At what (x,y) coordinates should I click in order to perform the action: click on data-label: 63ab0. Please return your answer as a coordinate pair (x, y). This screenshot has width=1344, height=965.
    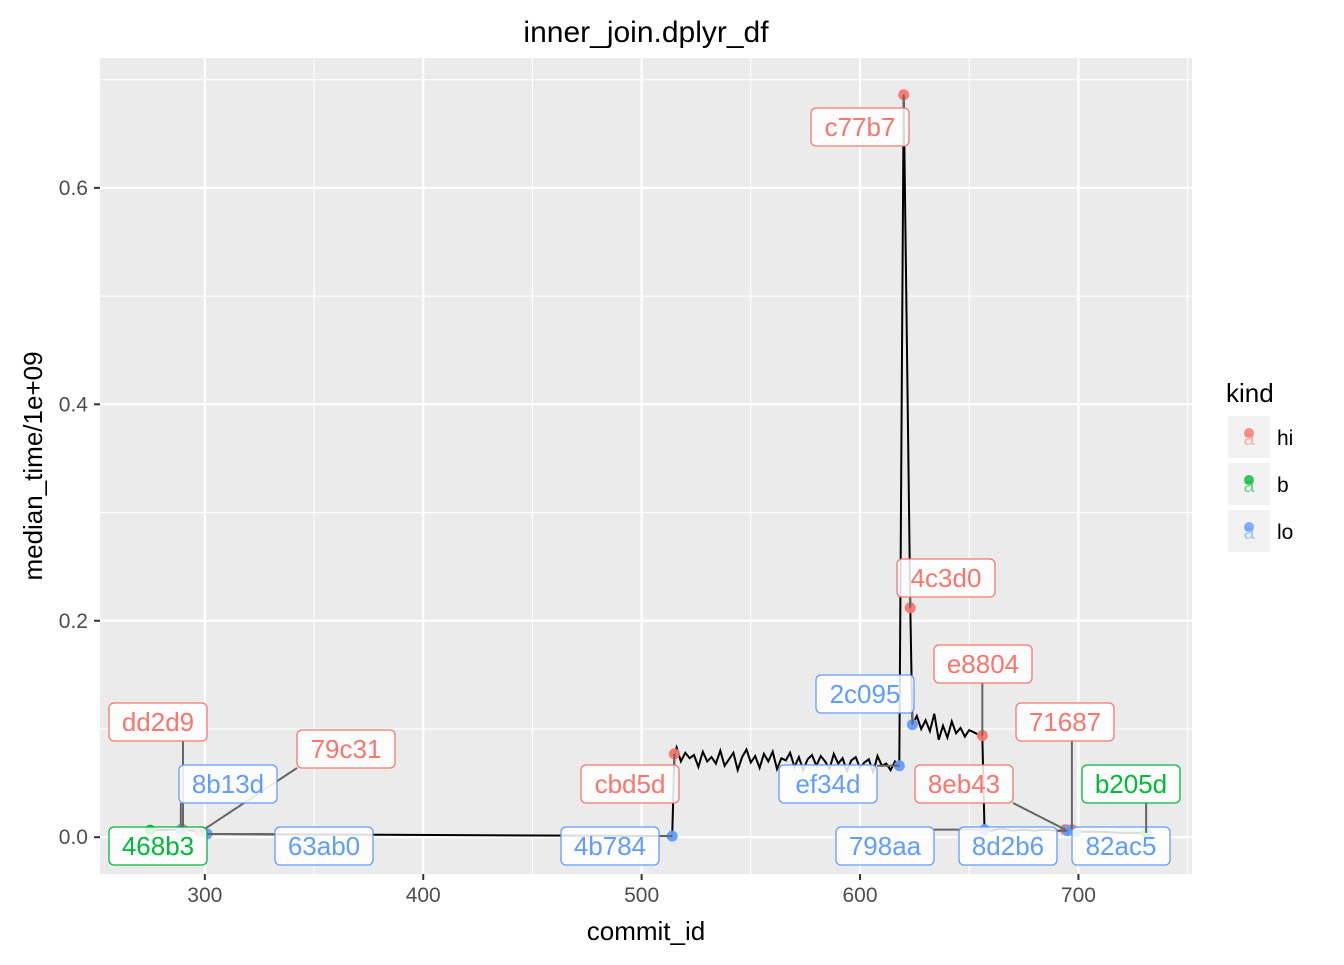
    Looking at the image, I should click on (324, 846).